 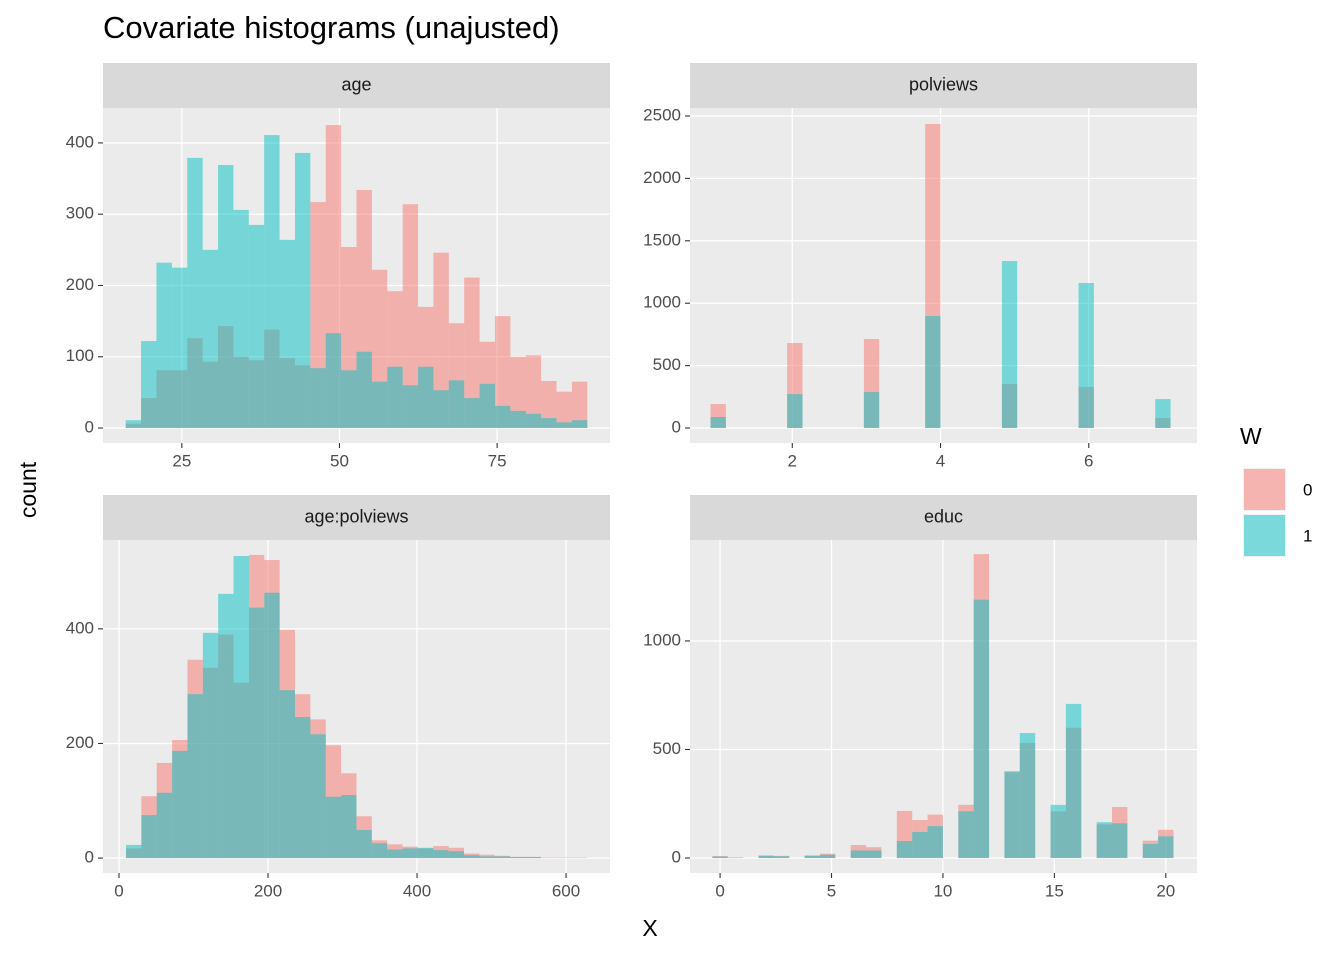 What do you see at coordinates (662, 239) in the screenshot?
I see `y-tick-label: 1500` at bounding box center [662, 239].